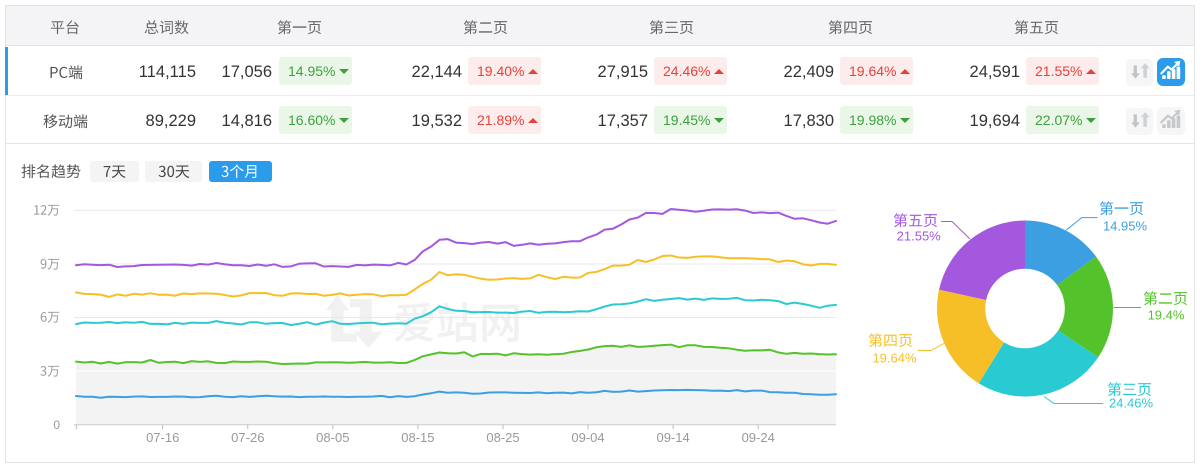 This screenshot has width=1200, height=469. Describe the element at coordinates (1131, 403) in the screenshot. I see `svg-text: 24.46%` at that location.